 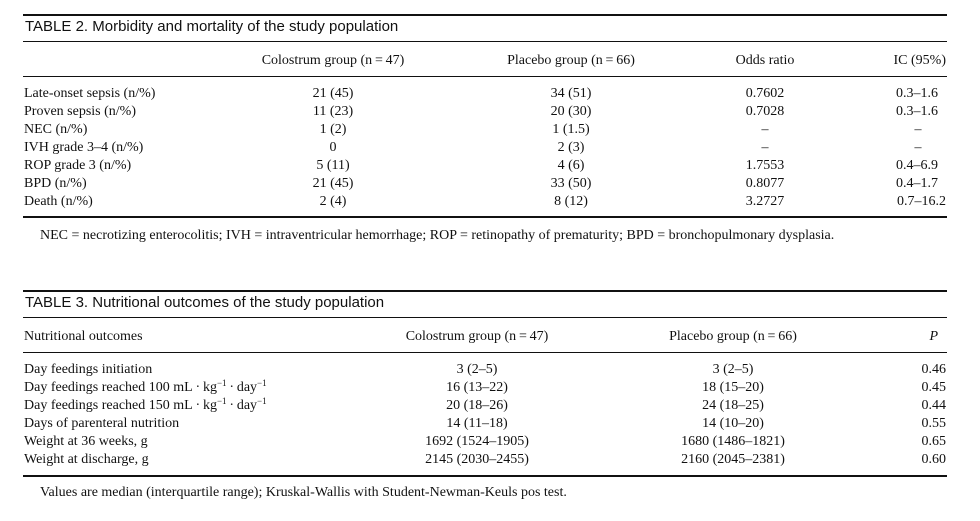 What do you see at coordinates (86, 459) in the screenshot?
I see `row-label: Weight at discharge, g` at bounding box center [86, 459].